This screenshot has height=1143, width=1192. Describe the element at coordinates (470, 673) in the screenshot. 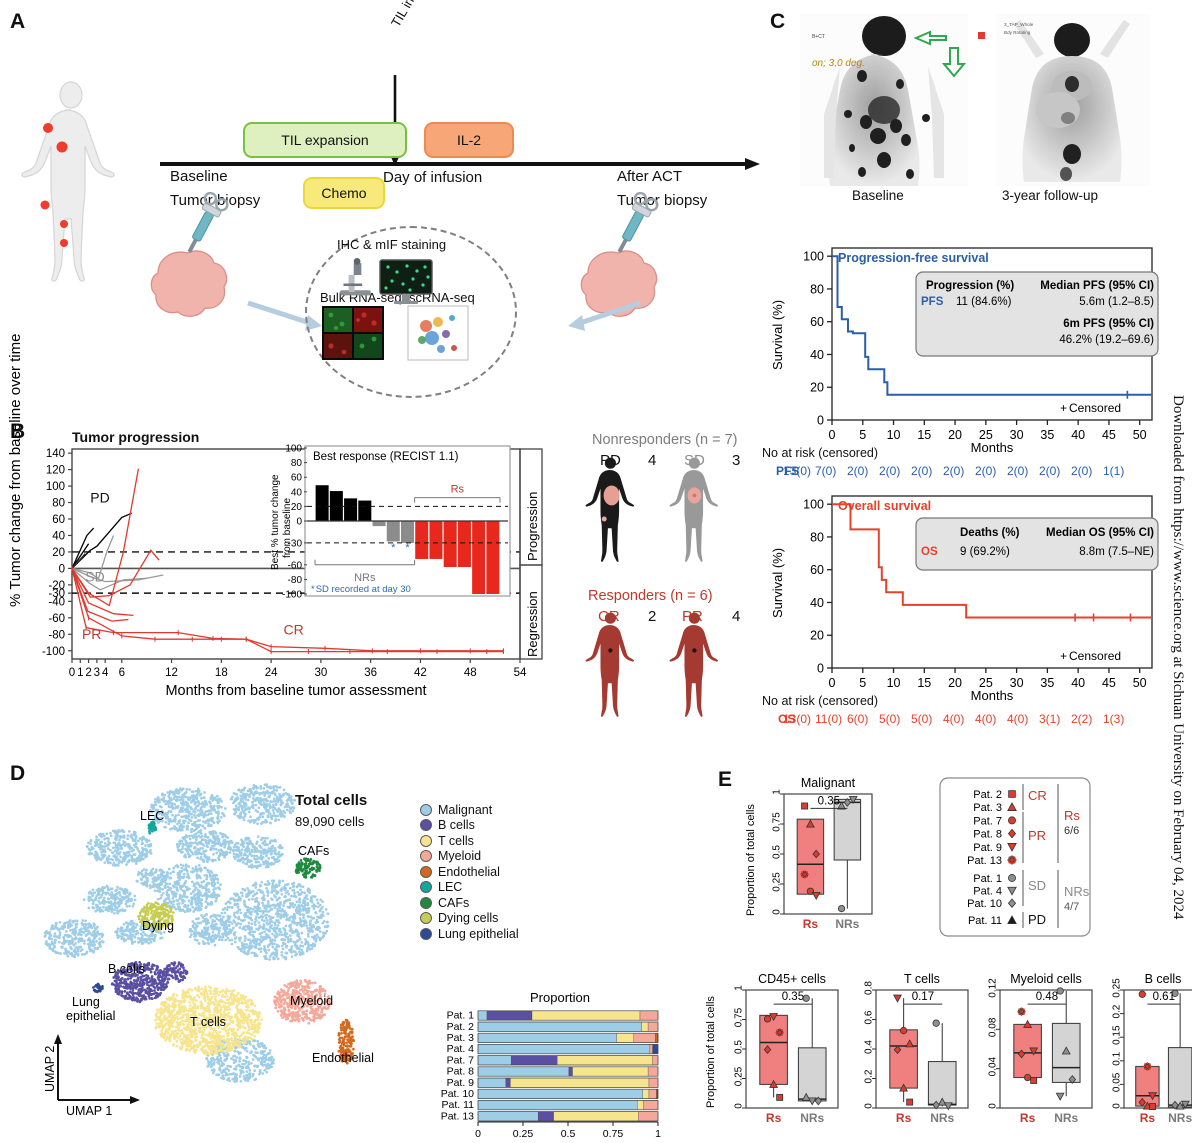

I see `svg-text: 48` at that location.